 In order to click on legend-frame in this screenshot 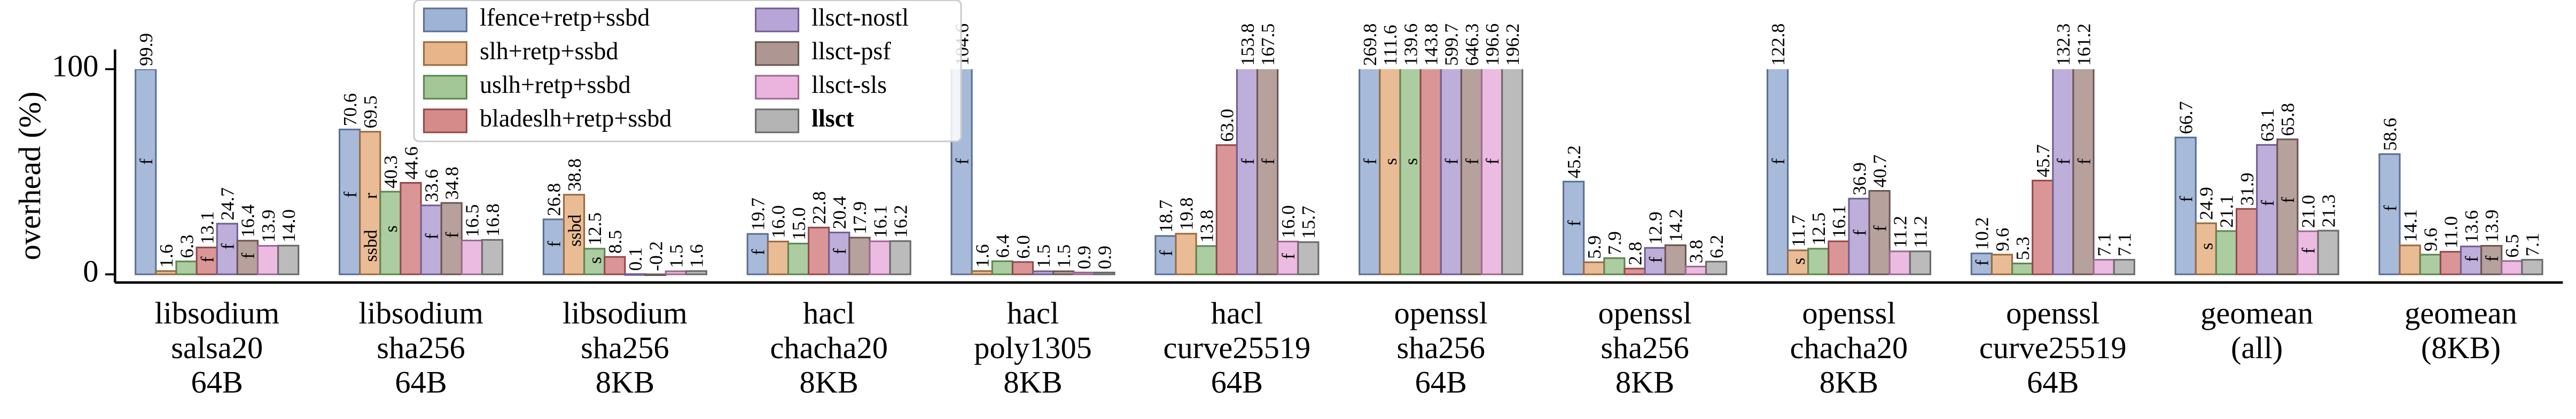, I will do `click(687, 71)`.